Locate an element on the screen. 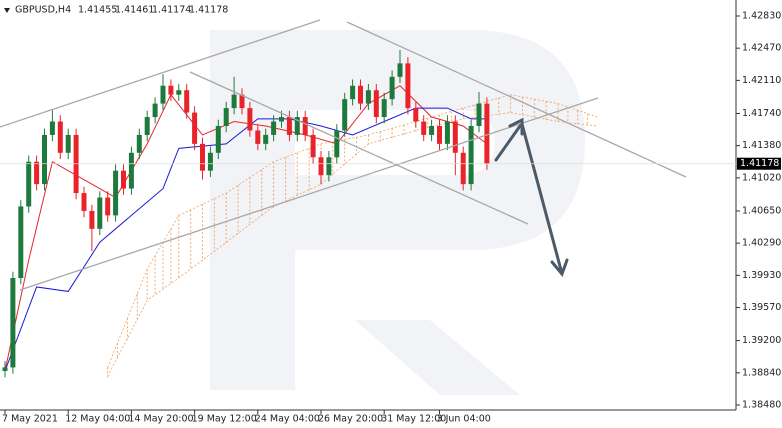 This screenshot has width=782, height=428. x-tick-label: 24 May 04:00 is located at coordinates (287, 419).